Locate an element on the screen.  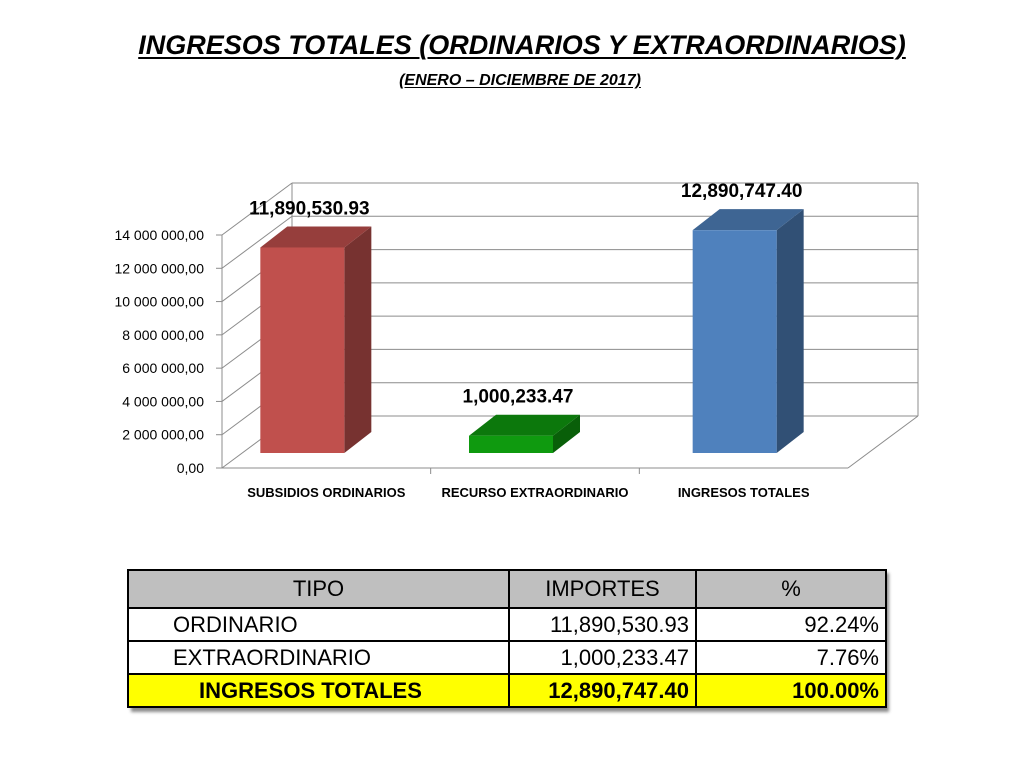
table-row: ORDINARIO 11,890,530.93 92.24% is located at coordinates (507, 624).